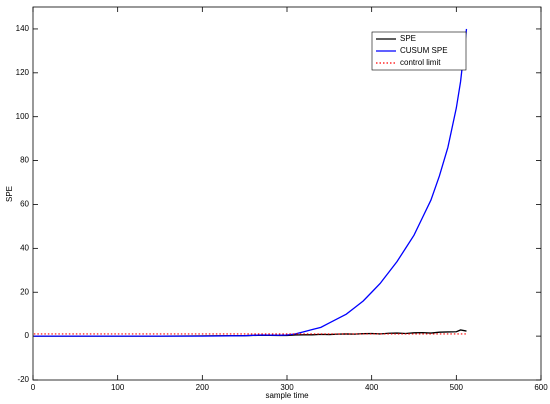  Describe the element at coordinates (23, 28) in the screenshot. I see `y-tick-label: 140` at that location.